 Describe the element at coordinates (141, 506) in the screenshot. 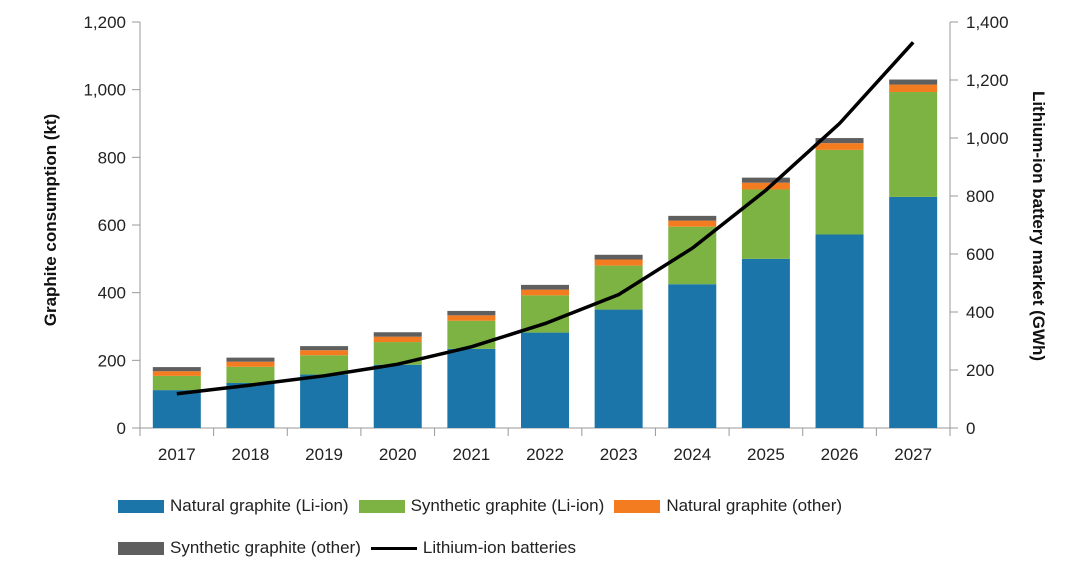

I see `legend-swatch-natural-li` at that location.